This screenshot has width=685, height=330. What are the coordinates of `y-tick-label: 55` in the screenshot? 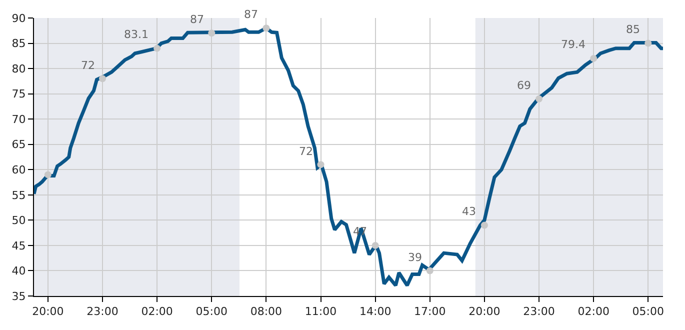 It's located at (19, 195).